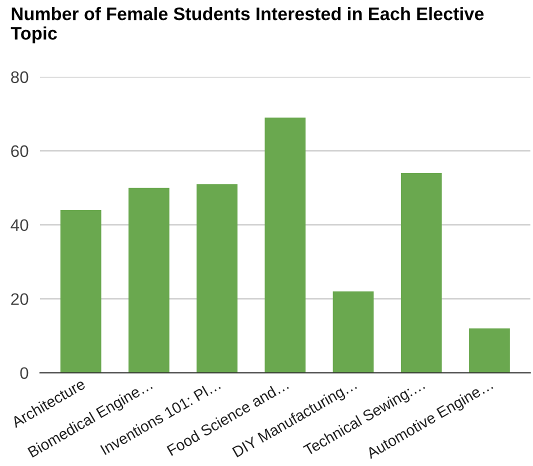 The image size is (533, 466). Describe the element at coordinates (19, 299) in the screenshot. I see `y-tick-label: 20` at that location.